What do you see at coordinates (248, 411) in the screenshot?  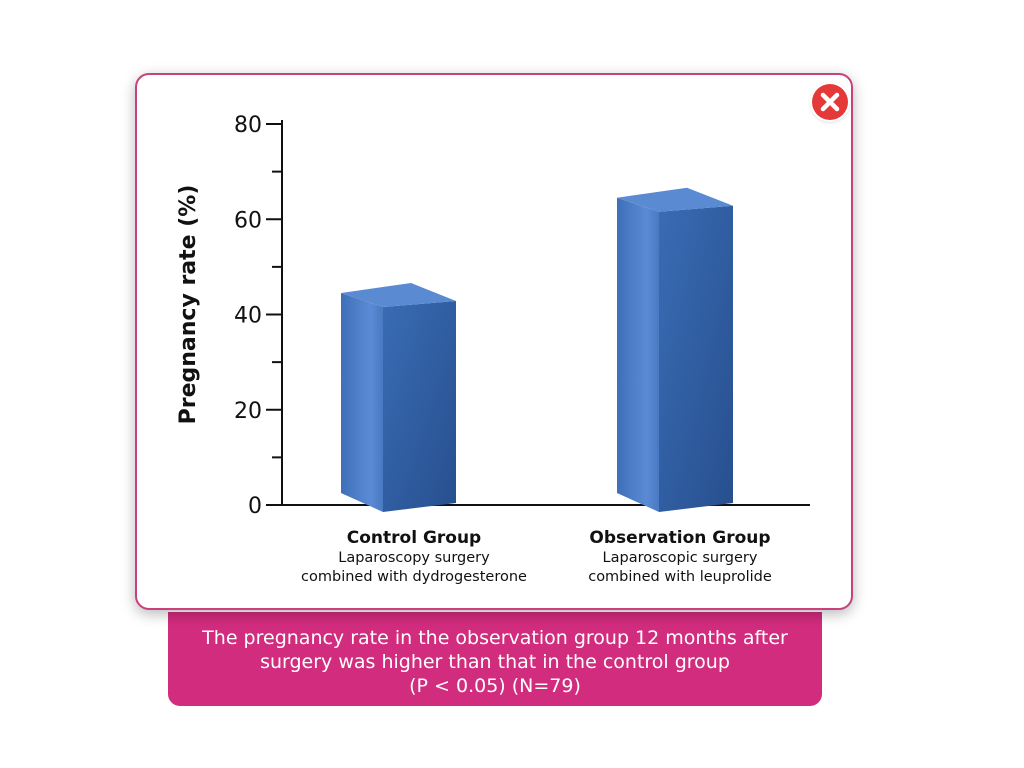 I see `y-tick-label: 20` at bounding box center [248, 411].